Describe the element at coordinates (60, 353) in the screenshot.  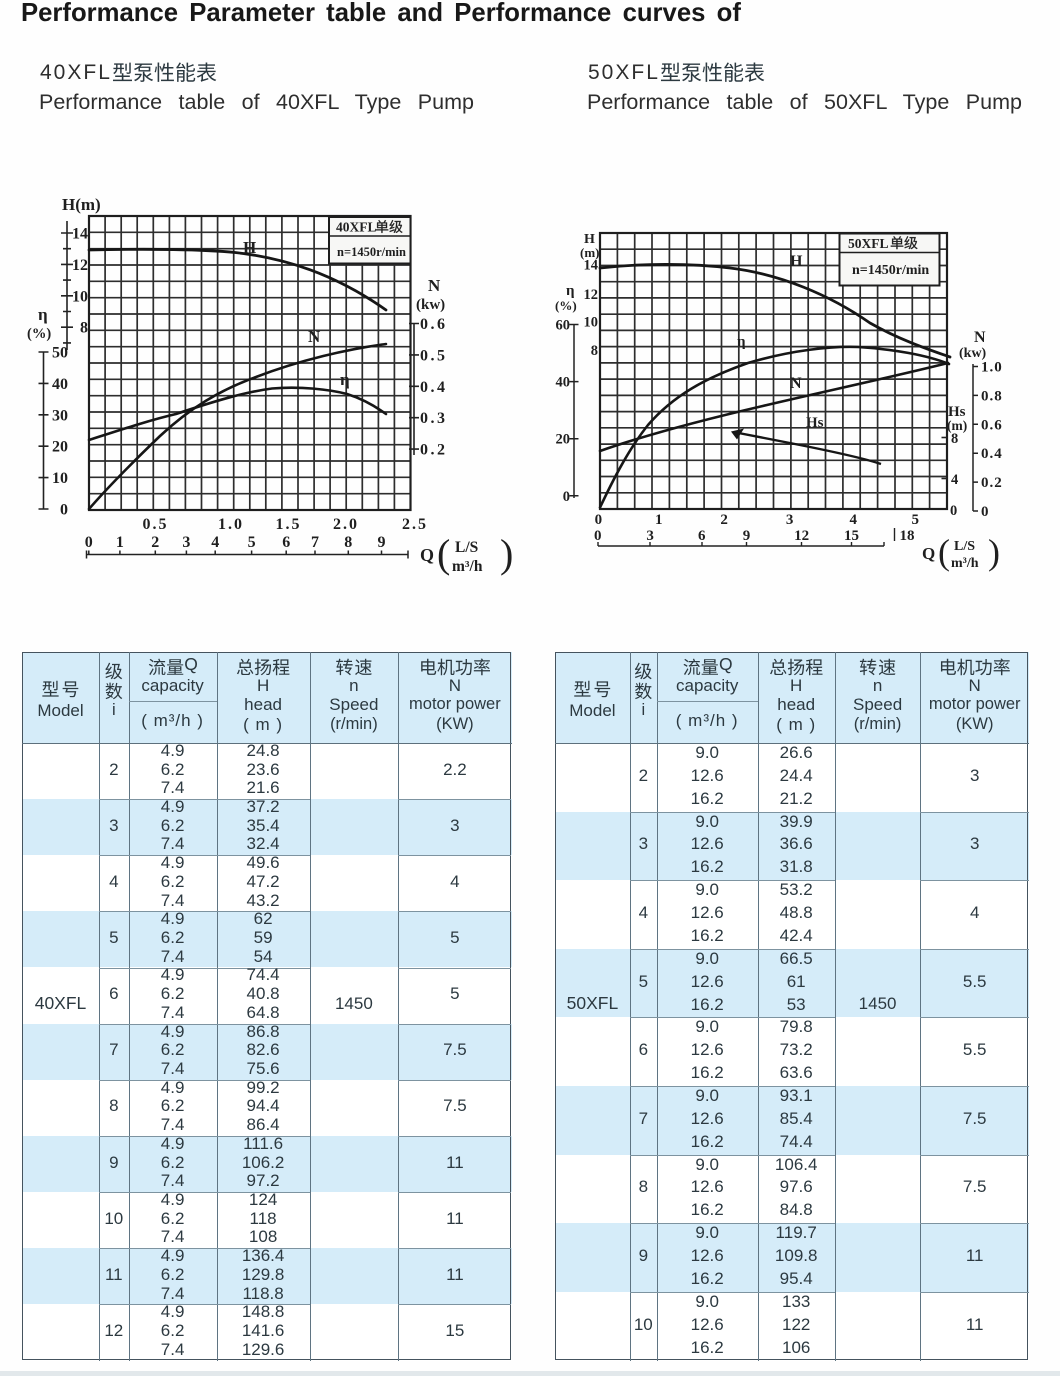
I see `svg-text: 50` at that location.